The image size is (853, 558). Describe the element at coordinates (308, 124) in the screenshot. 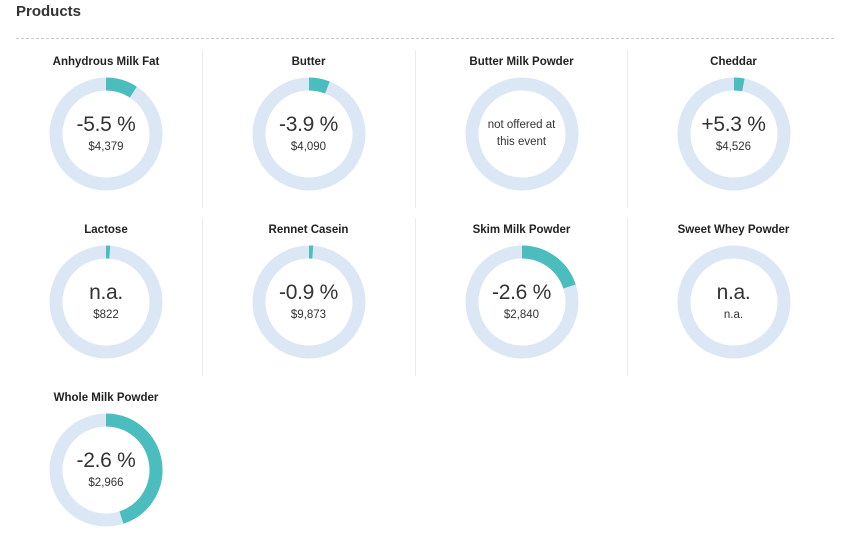

I see `price-change: -3.9 %` at that location.